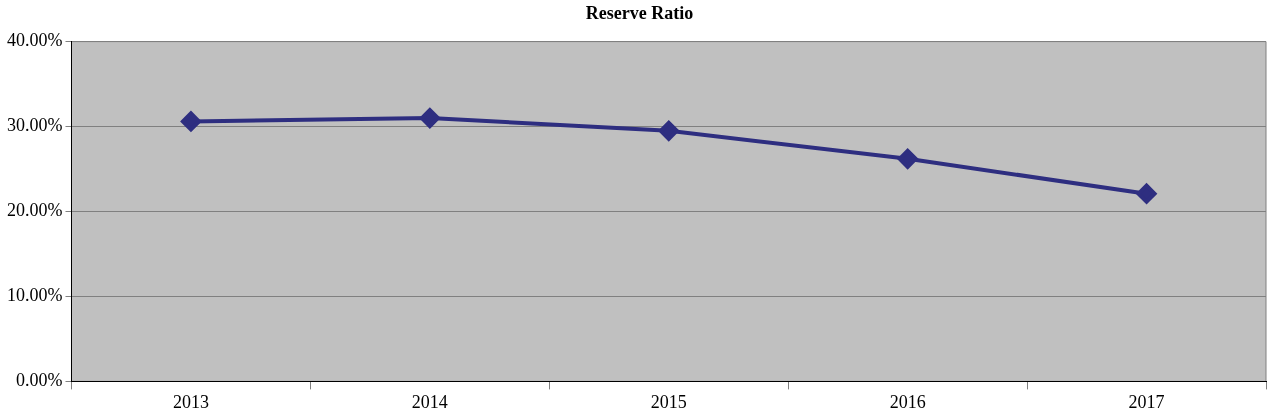 The width and height of the screenshot is (1278, 417). Describe the element at coordinates (668, 401) in the screenshot. I see `x-tick-label: 2015` at that location.